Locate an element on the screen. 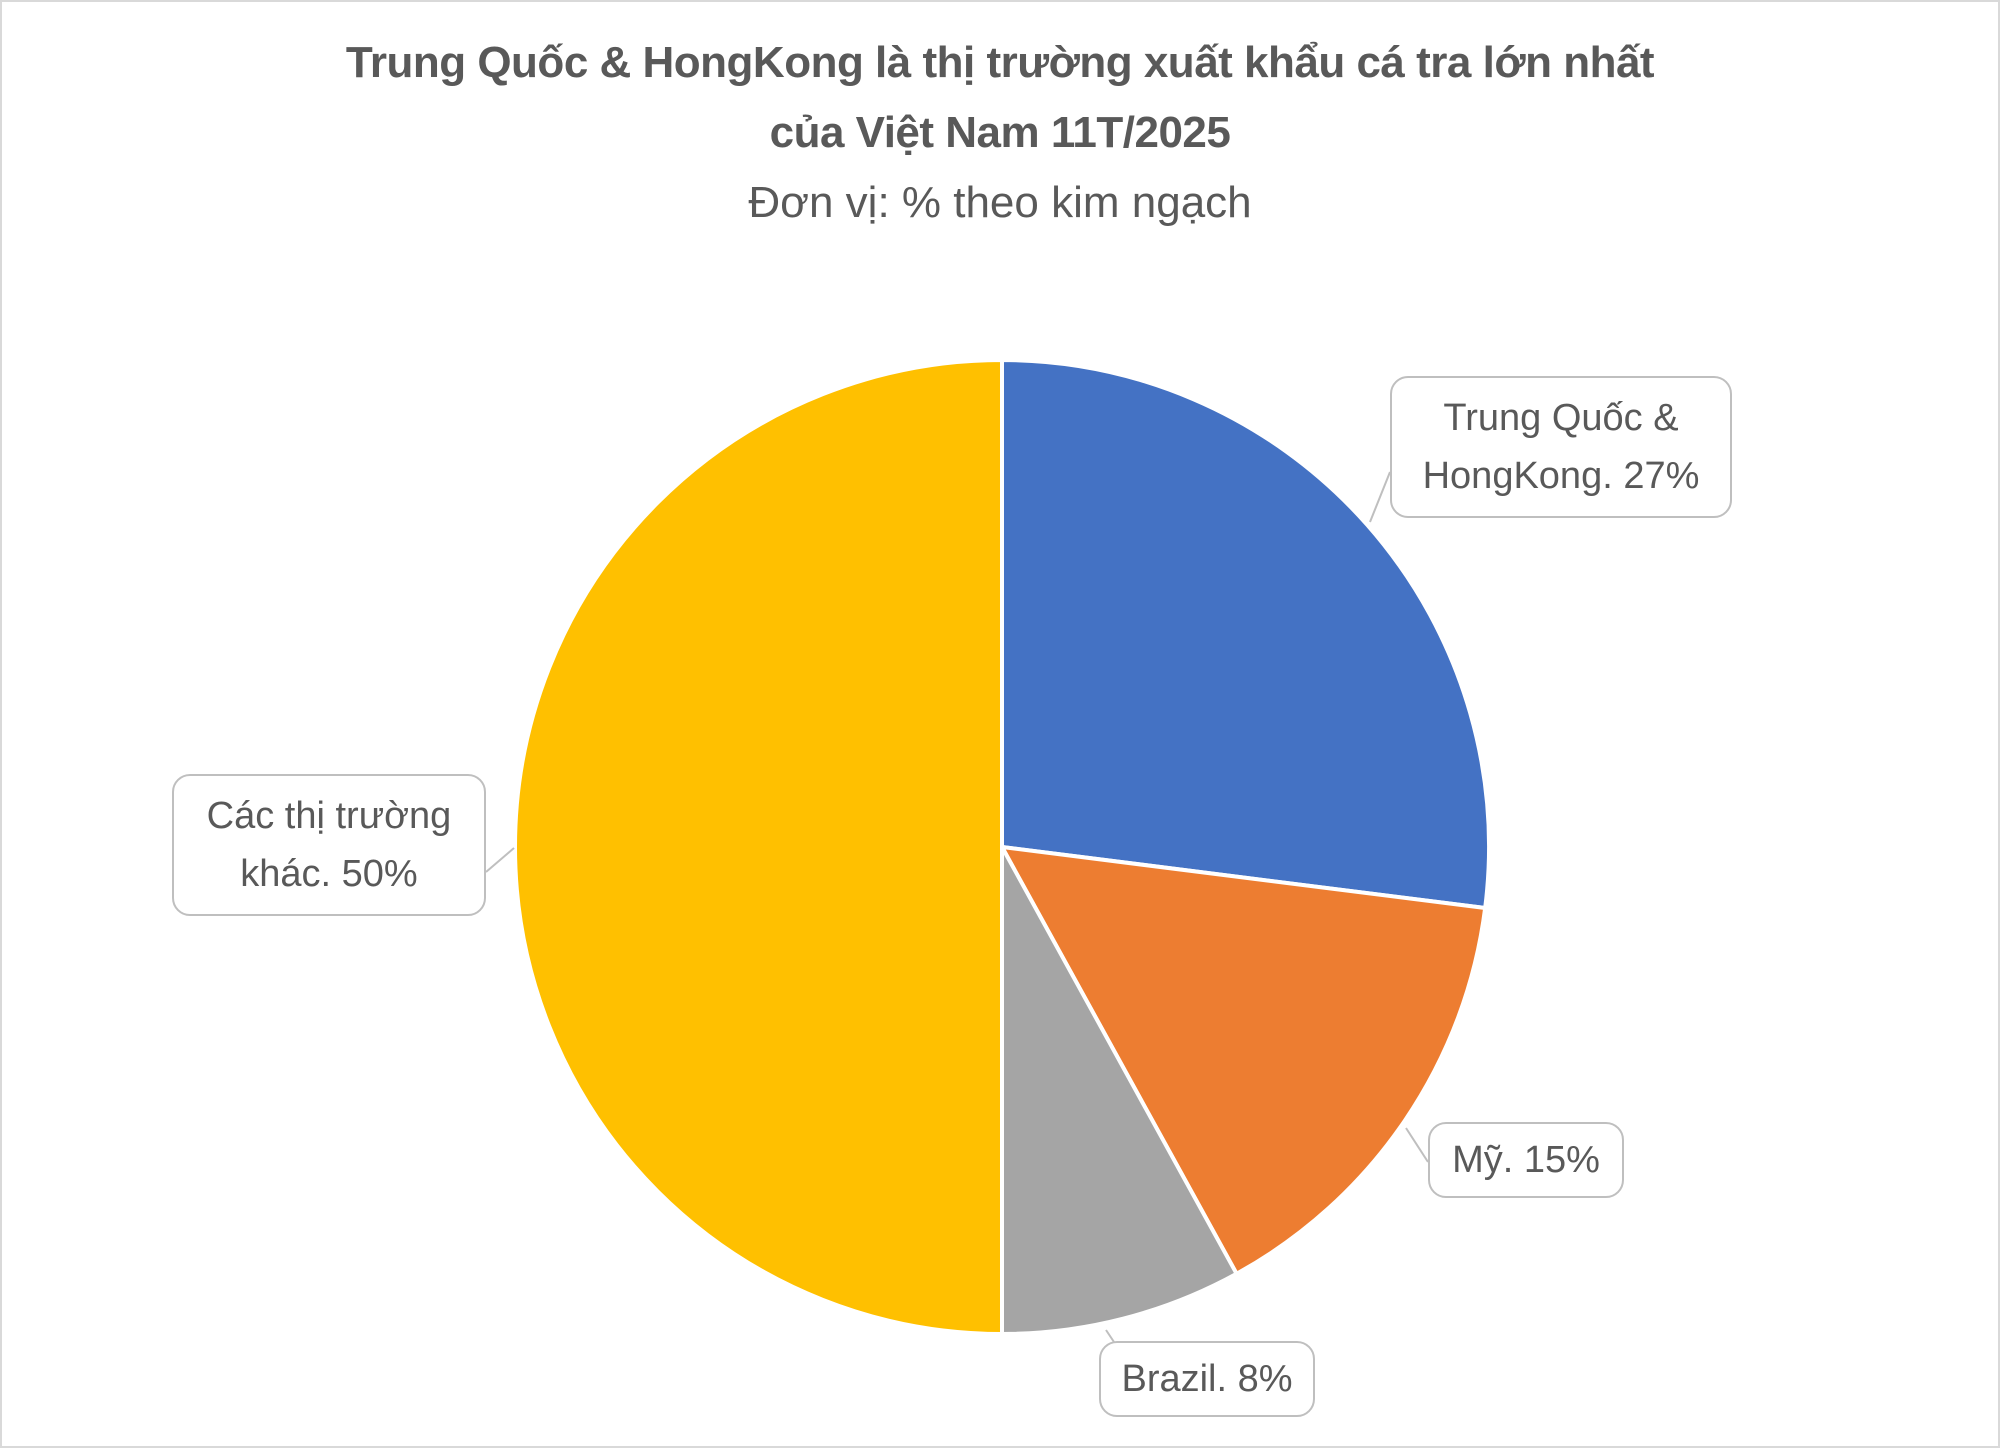 This screenshot has width=2000, height=1448. label-line: HongKong. 27% is located at coordinates (1561, 476).